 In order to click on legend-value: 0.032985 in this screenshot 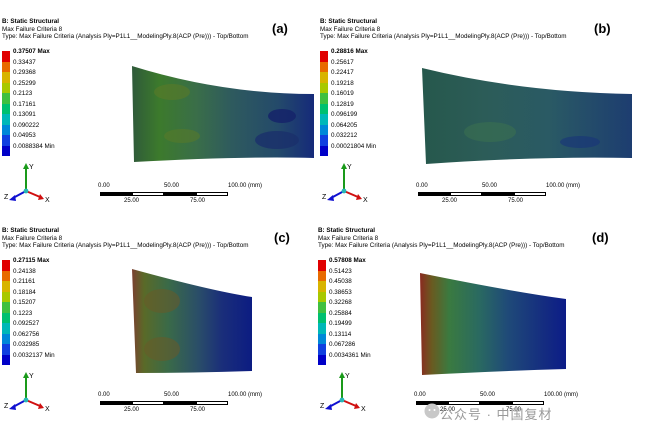, I will do `click(26, 344)`.